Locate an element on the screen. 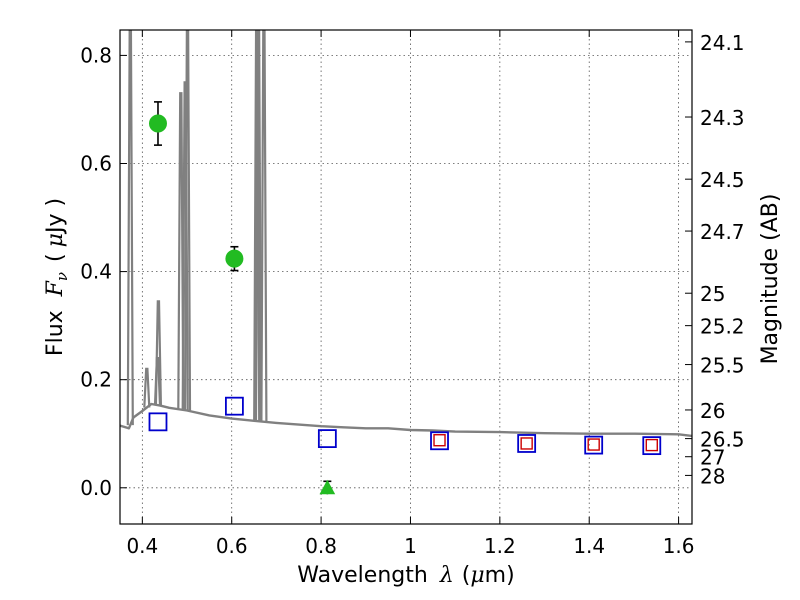 This screenshot has height=600, width=800. y-tick-label: 0.0 is located at coordinates (96, 488).